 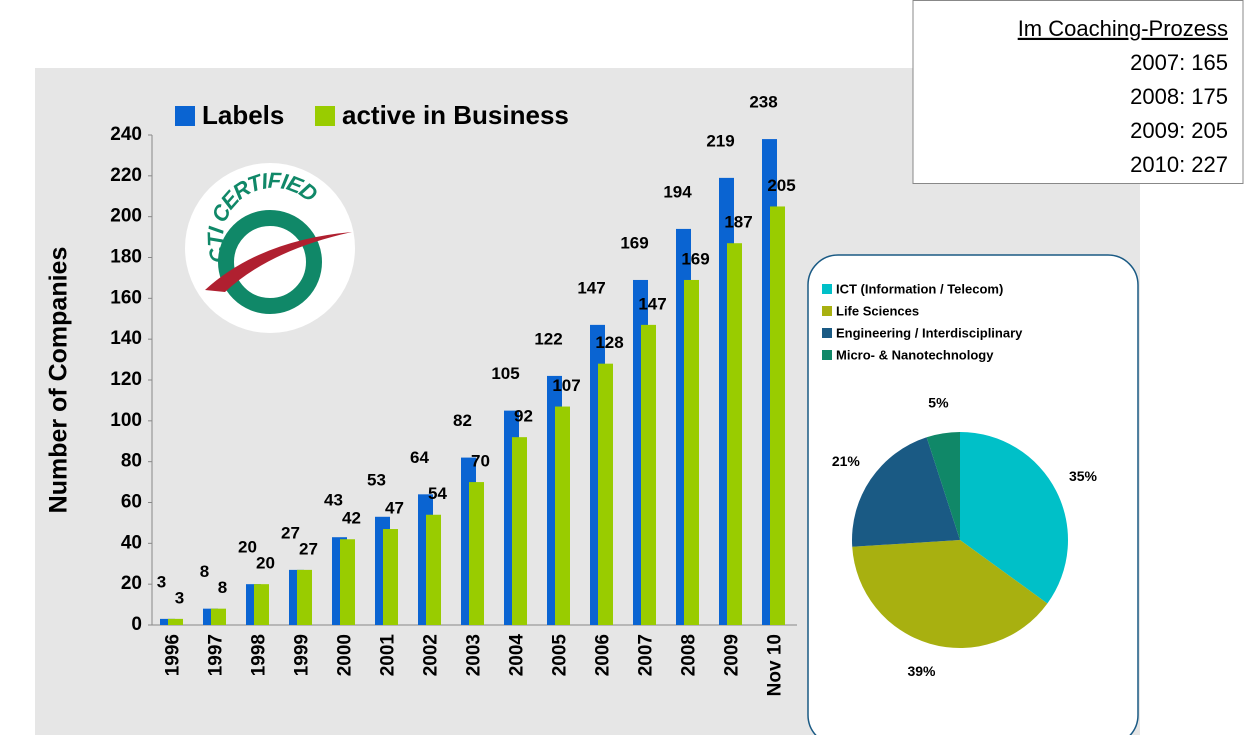 I want to click on value-label: 128, so click(x=609, y=342).